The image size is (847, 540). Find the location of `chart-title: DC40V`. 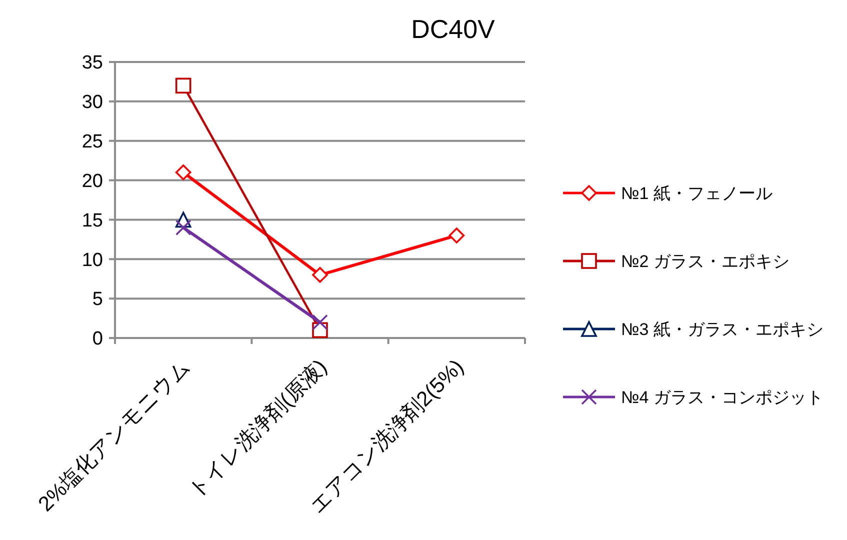

chart-title: DC40V is located at coordinates (453, 29).